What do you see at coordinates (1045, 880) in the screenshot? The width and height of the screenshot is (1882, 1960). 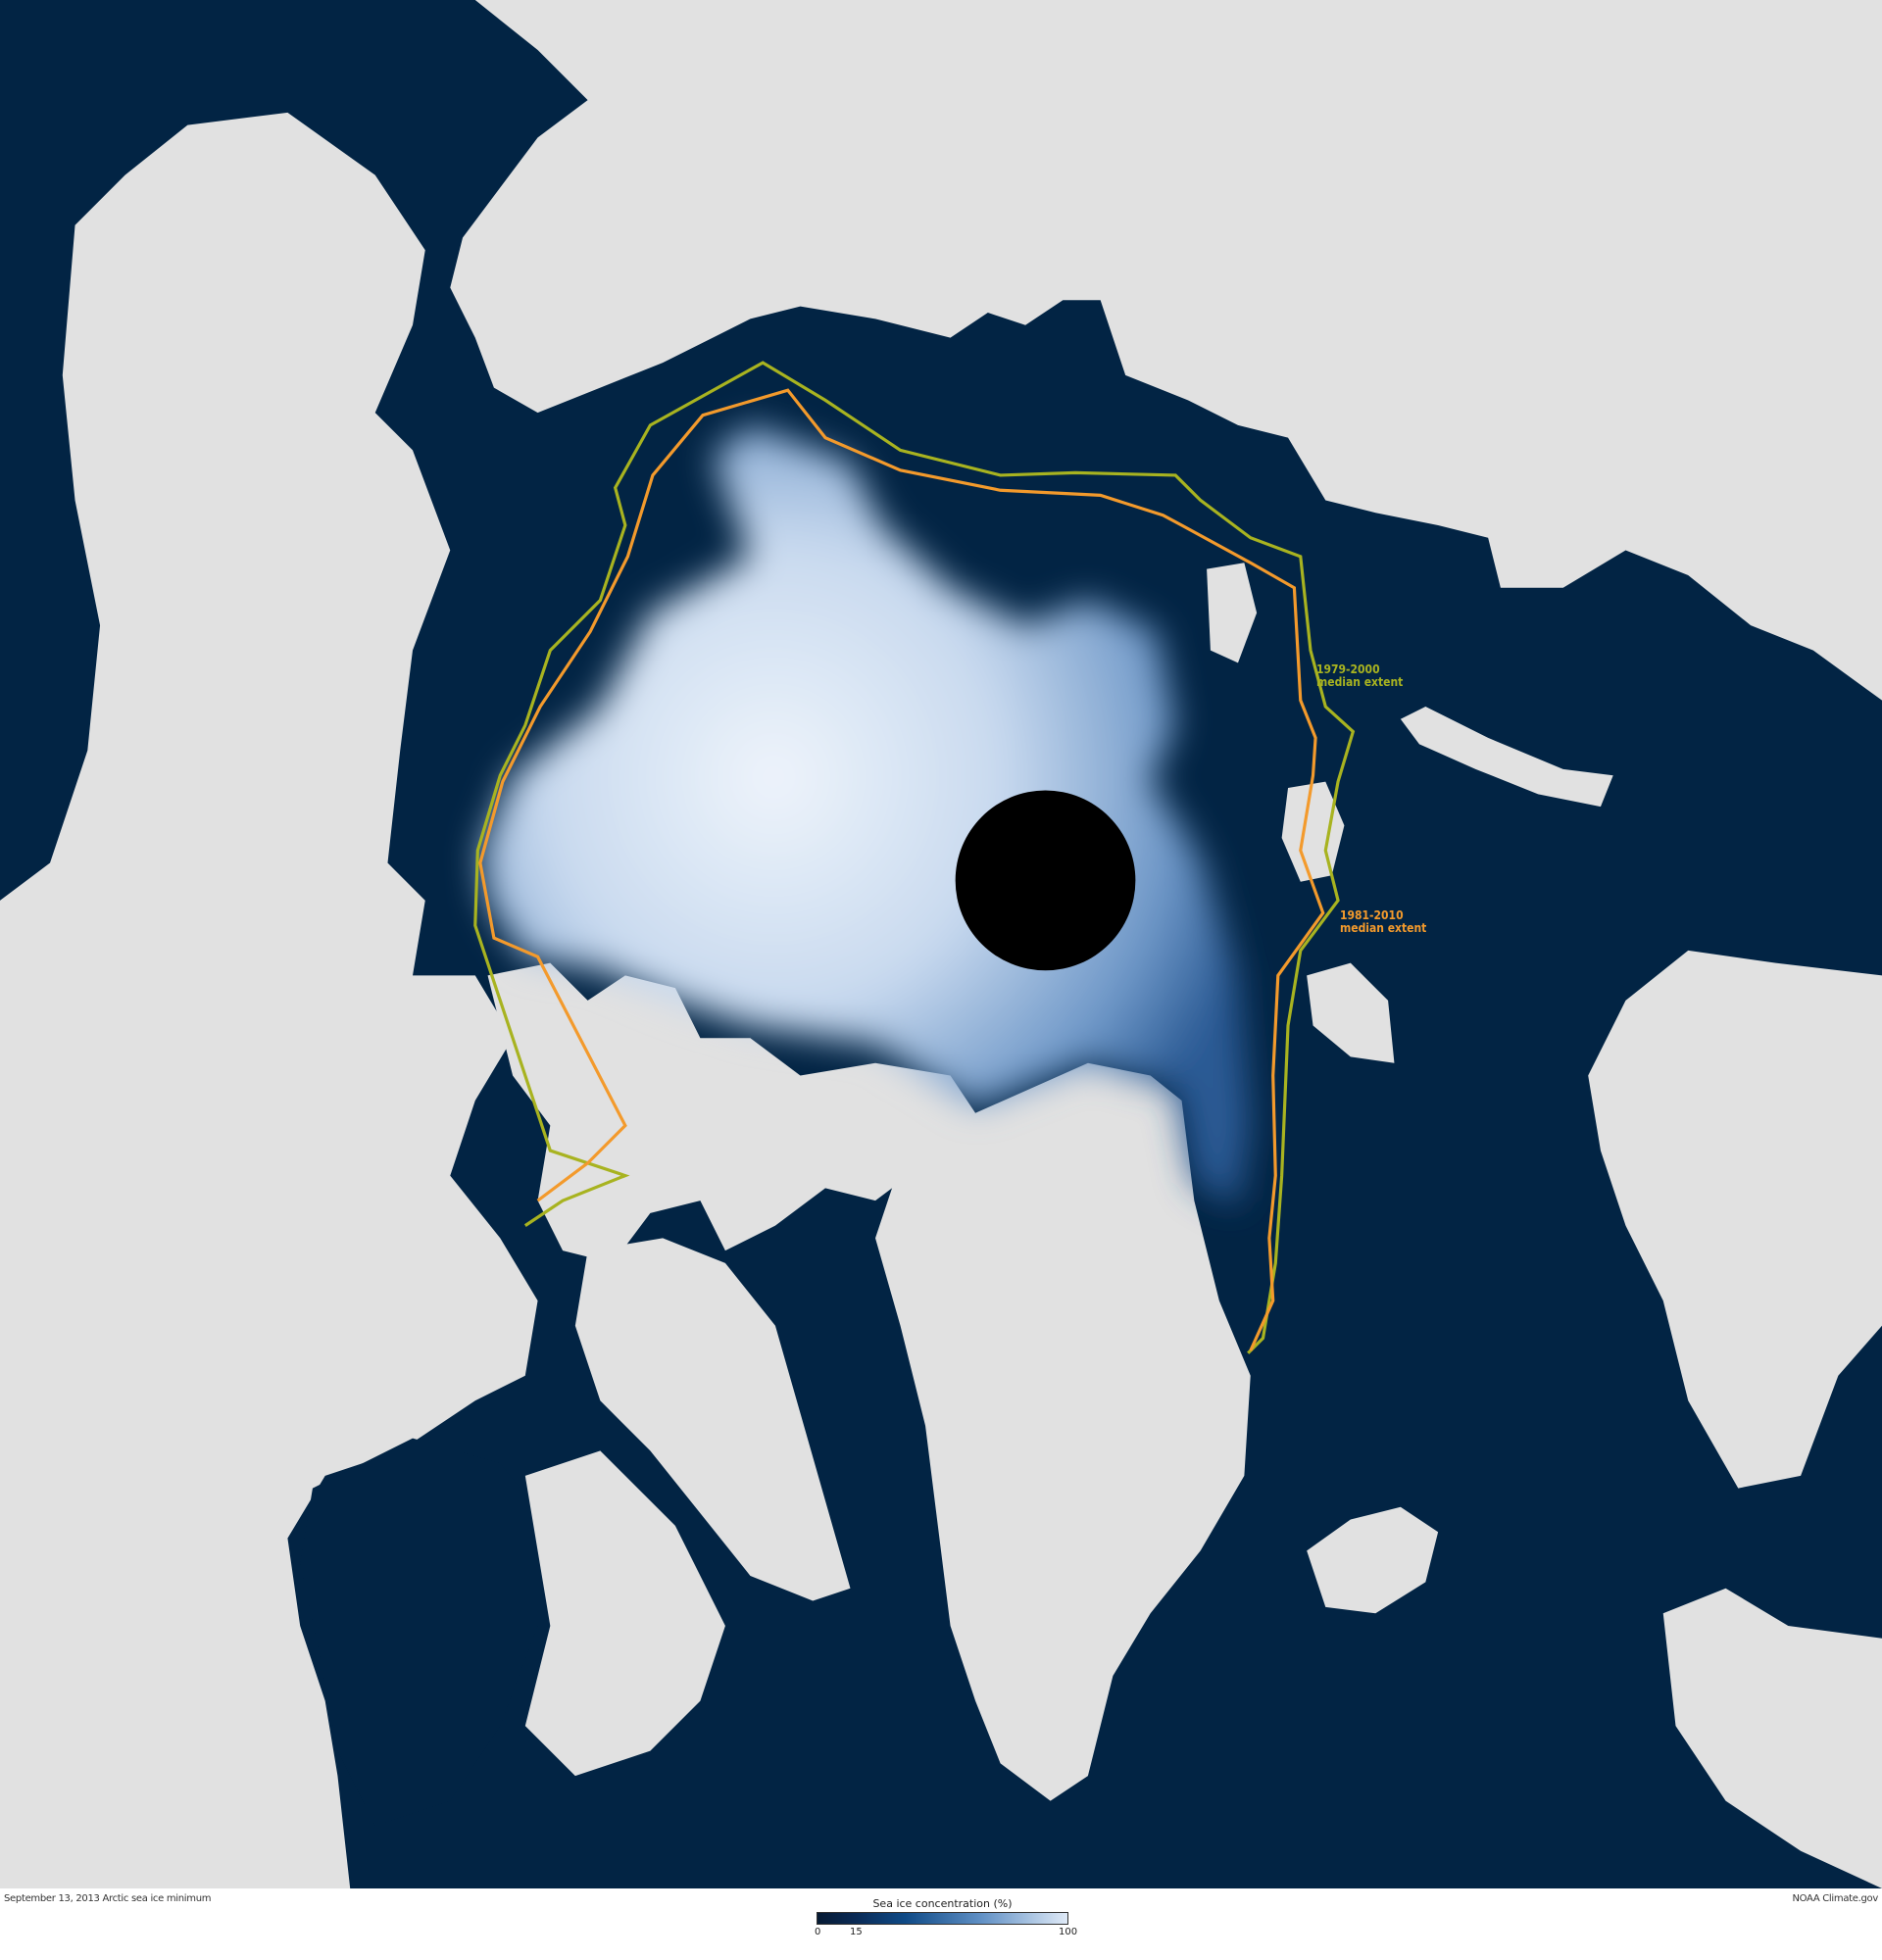 I see `pole-data-hole` at bounding box center [1045, 880].